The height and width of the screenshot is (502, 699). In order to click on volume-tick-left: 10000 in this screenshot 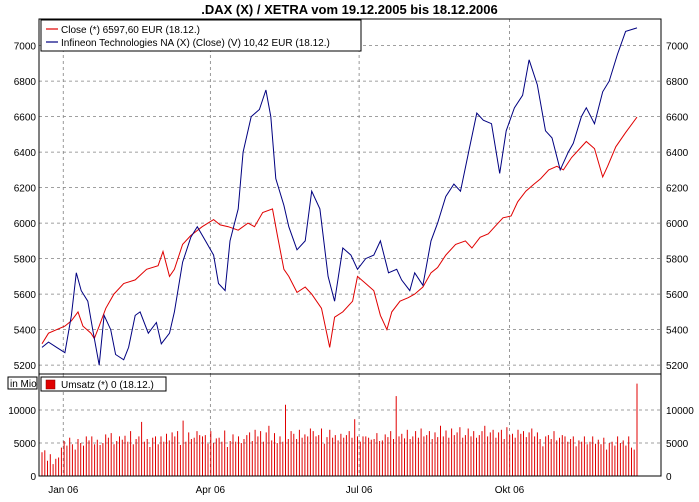, I will do `click(22, 411)`.